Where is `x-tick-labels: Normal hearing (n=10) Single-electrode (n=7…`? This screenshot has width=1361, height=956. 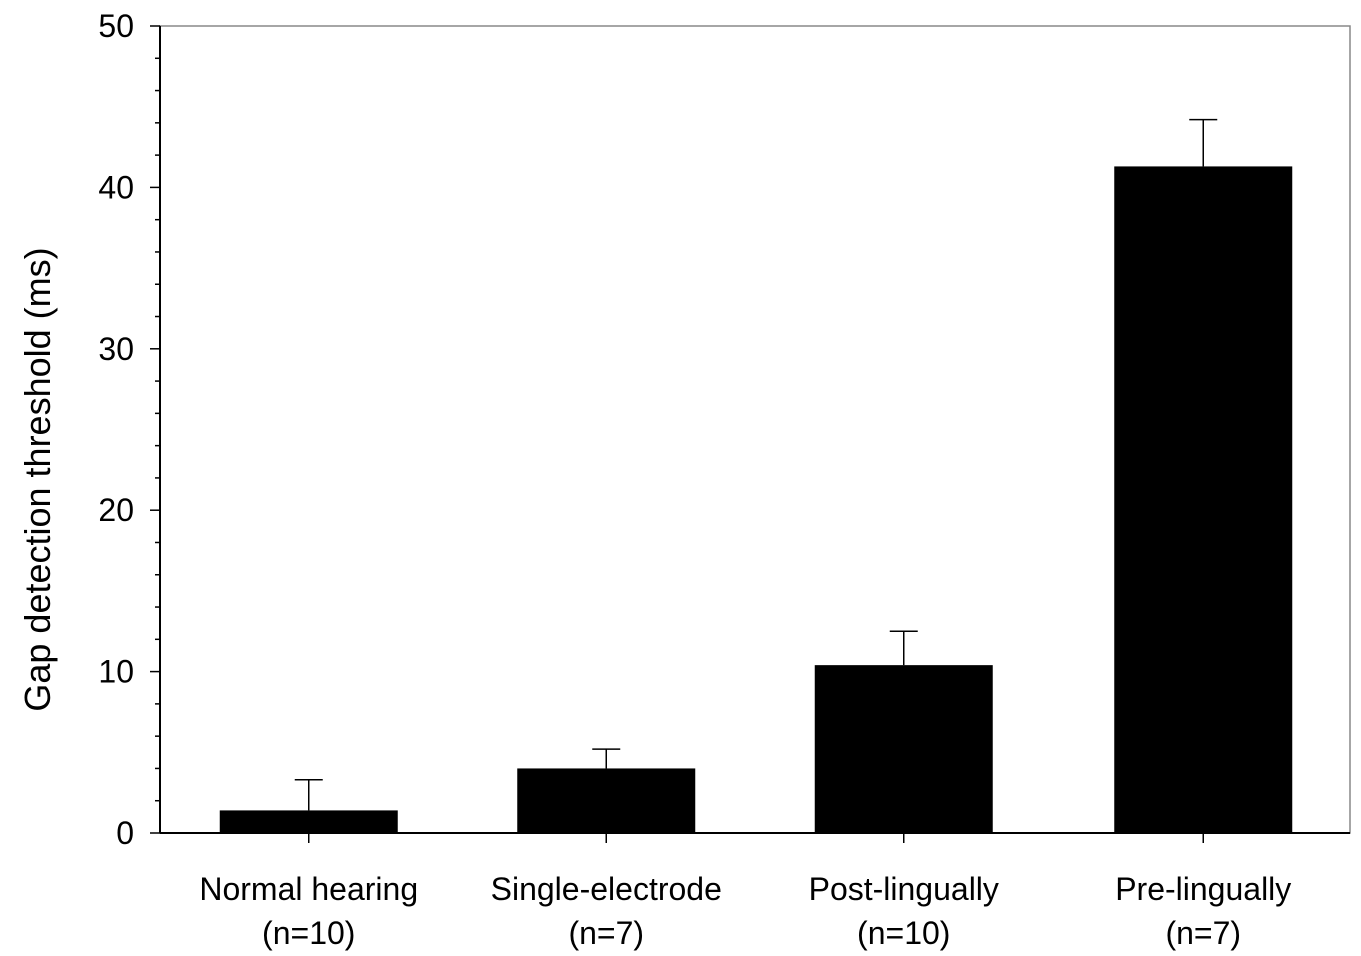 x-tick-labels: Normal hearing (n=10) Single-electrode (n=7… is located at coordinates (745, 911).